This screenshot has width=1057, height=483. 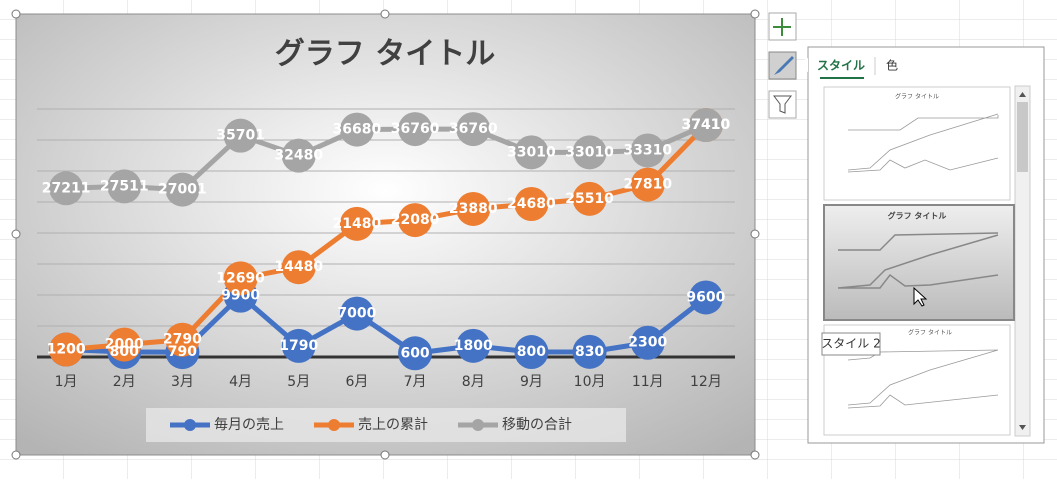 I want to click on data-label: 830, so click(x=589, y=352).